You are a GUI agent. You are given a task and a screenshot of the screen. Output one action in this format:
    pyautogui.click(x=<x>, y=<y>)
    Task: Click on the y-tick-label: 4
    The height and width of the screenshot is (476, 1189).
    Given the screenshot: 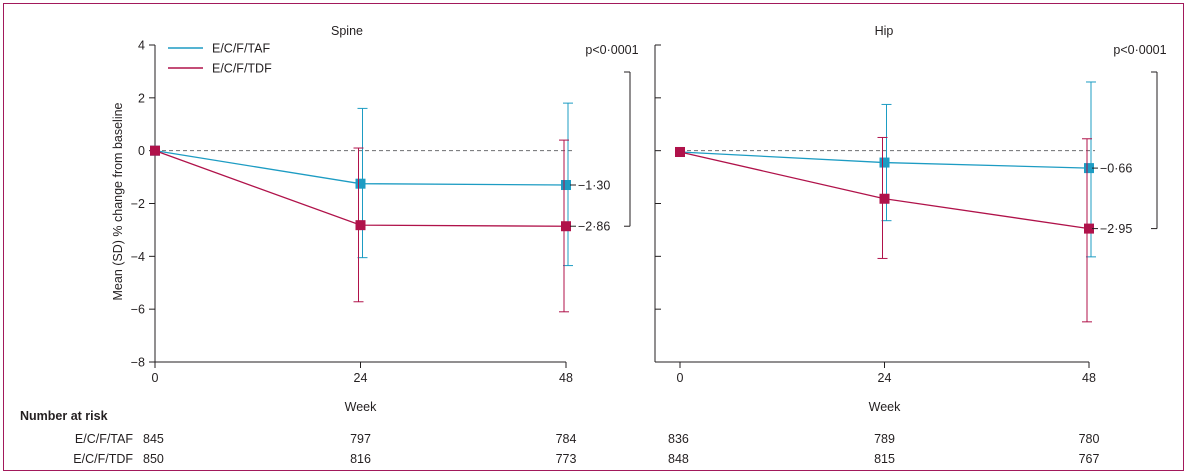 What is the action you would take?
    pyautogui.click(x=141, y=46)
    